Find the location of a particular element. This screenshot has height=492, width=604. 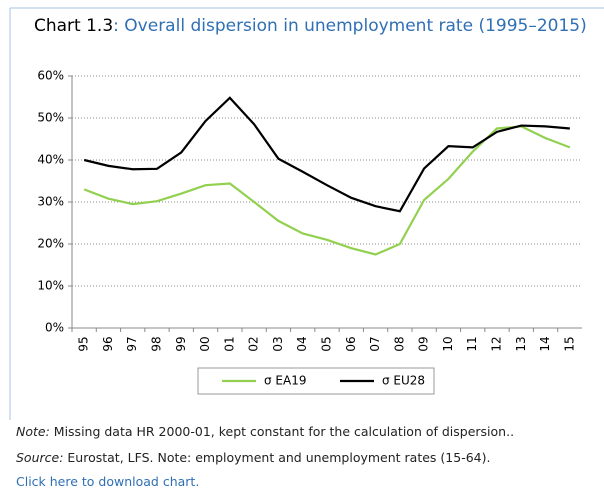

y-tick-label: 40% is located at coordinates (50, 160).